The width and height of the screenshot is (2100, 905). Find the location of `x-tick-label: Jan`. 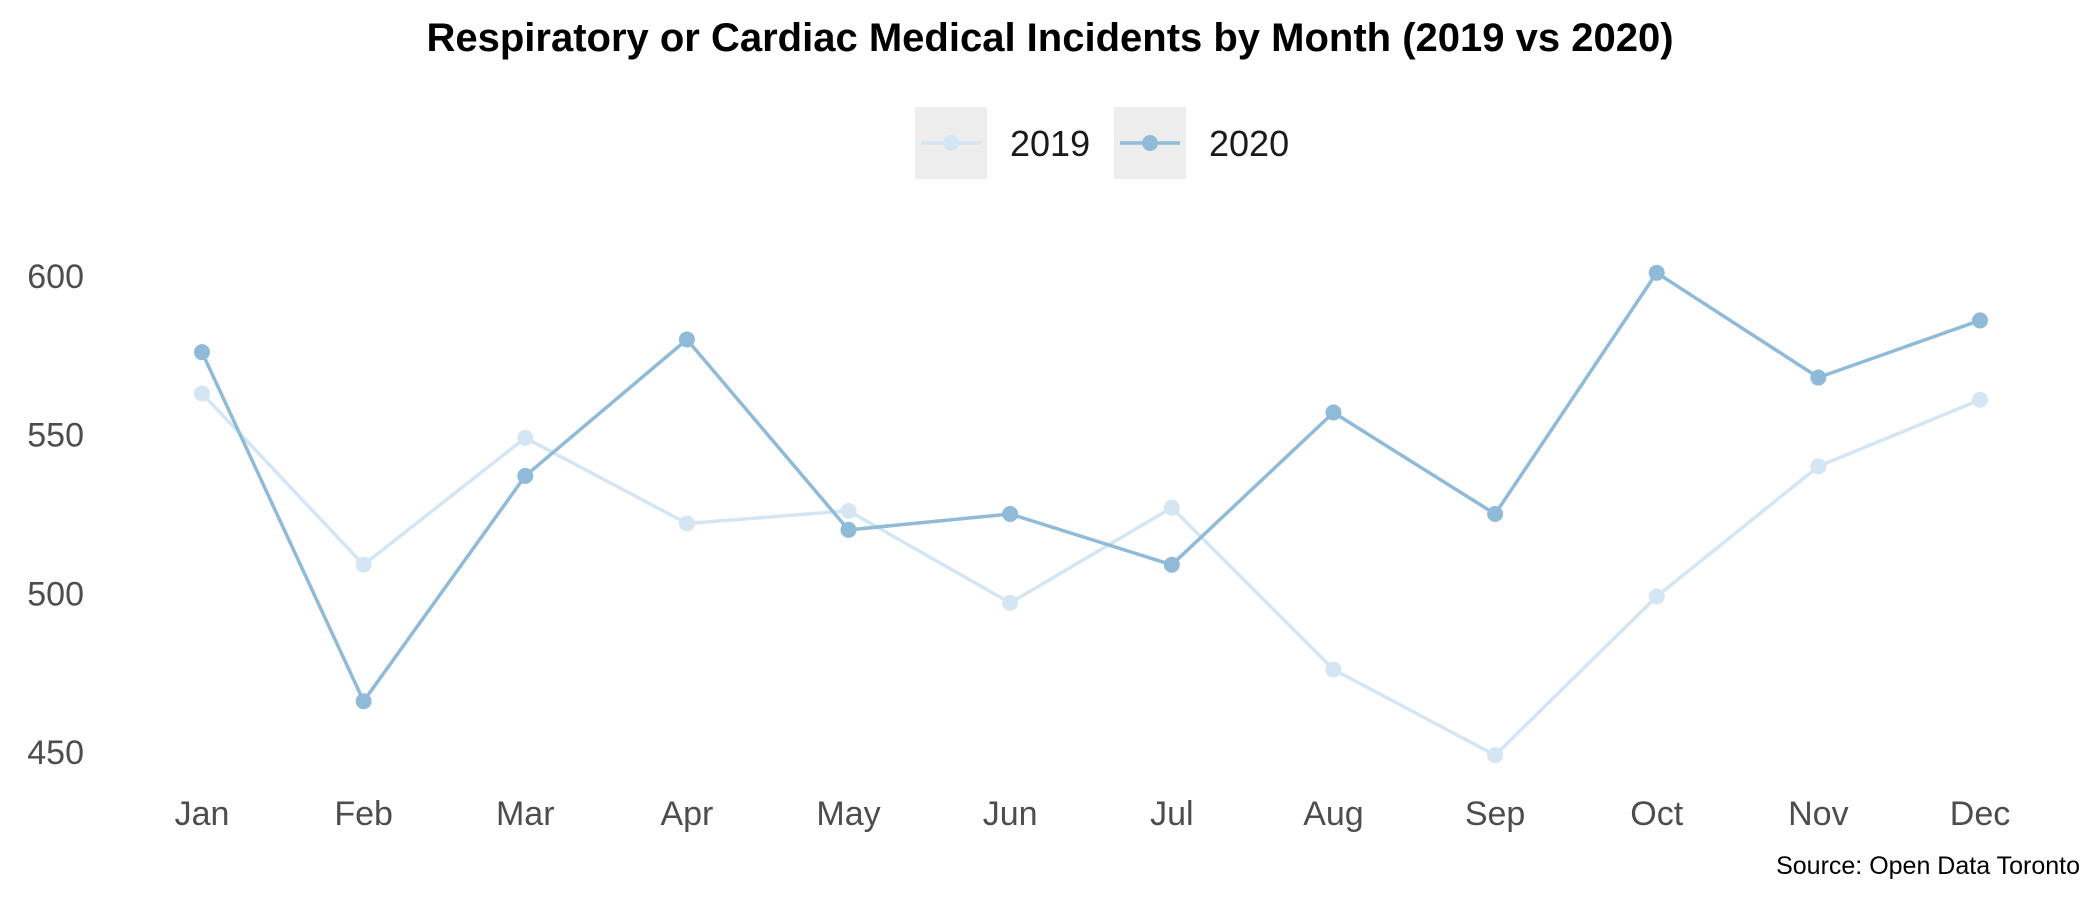

x-tick-label: Jan is located at coordinates (202, 814).